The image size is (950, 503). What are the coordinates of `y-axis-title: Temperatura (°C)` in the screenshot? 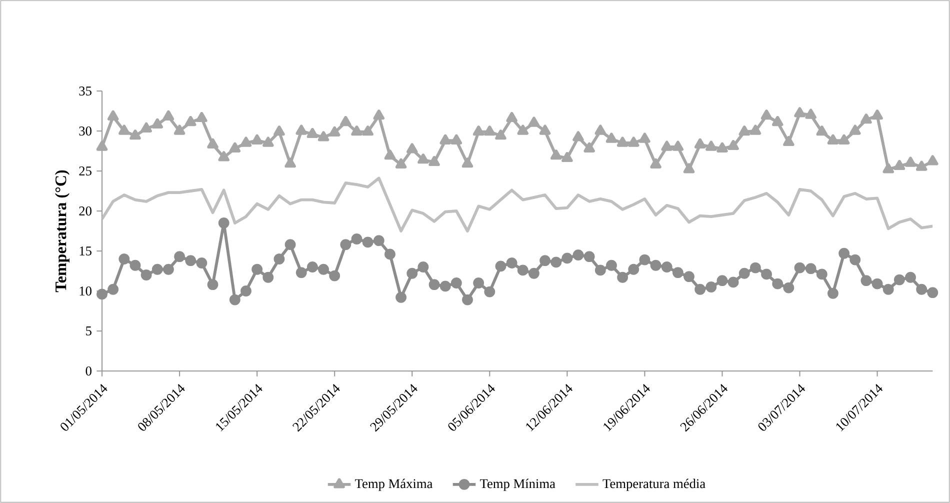 It's located at (62, 231).